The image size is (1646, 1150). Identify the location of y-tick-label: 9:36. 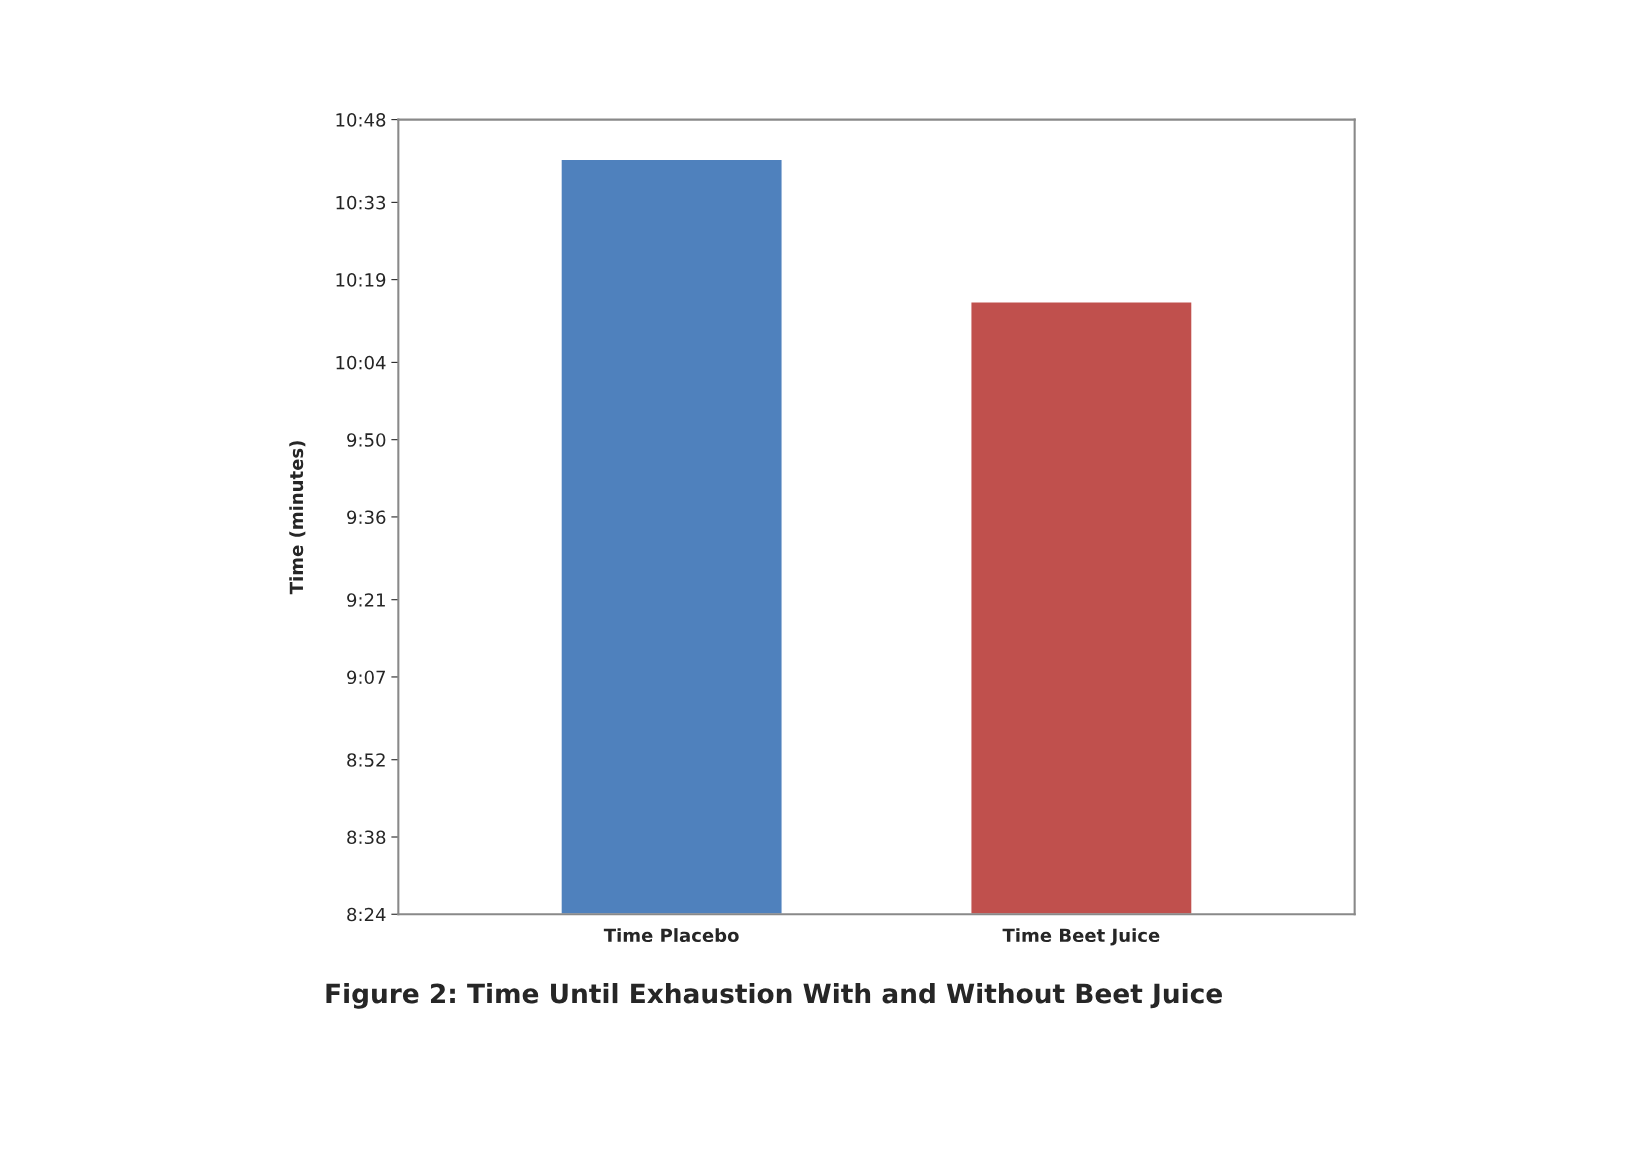
(366, 517).